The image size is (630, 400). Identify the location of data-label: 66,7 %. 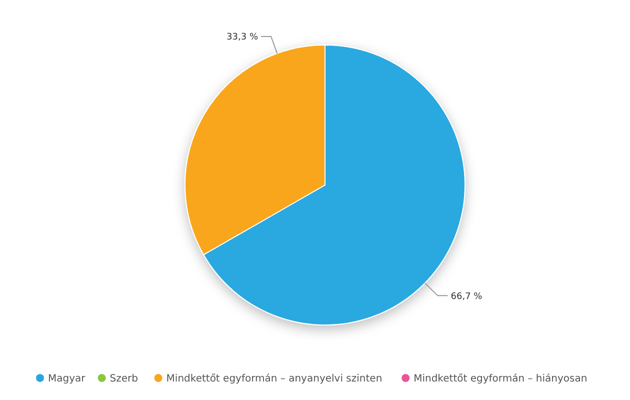
(466, 297).